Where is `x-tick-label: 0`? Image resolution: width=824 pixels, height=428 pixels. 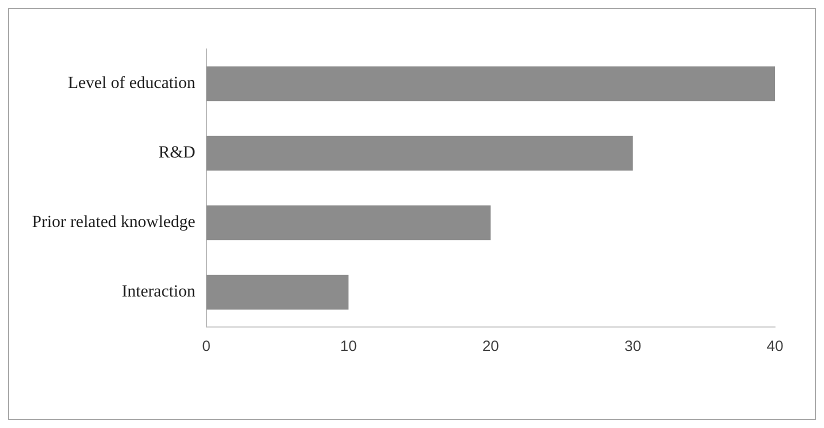 x-tick-label: 0 is located at coordinates (206, 347).